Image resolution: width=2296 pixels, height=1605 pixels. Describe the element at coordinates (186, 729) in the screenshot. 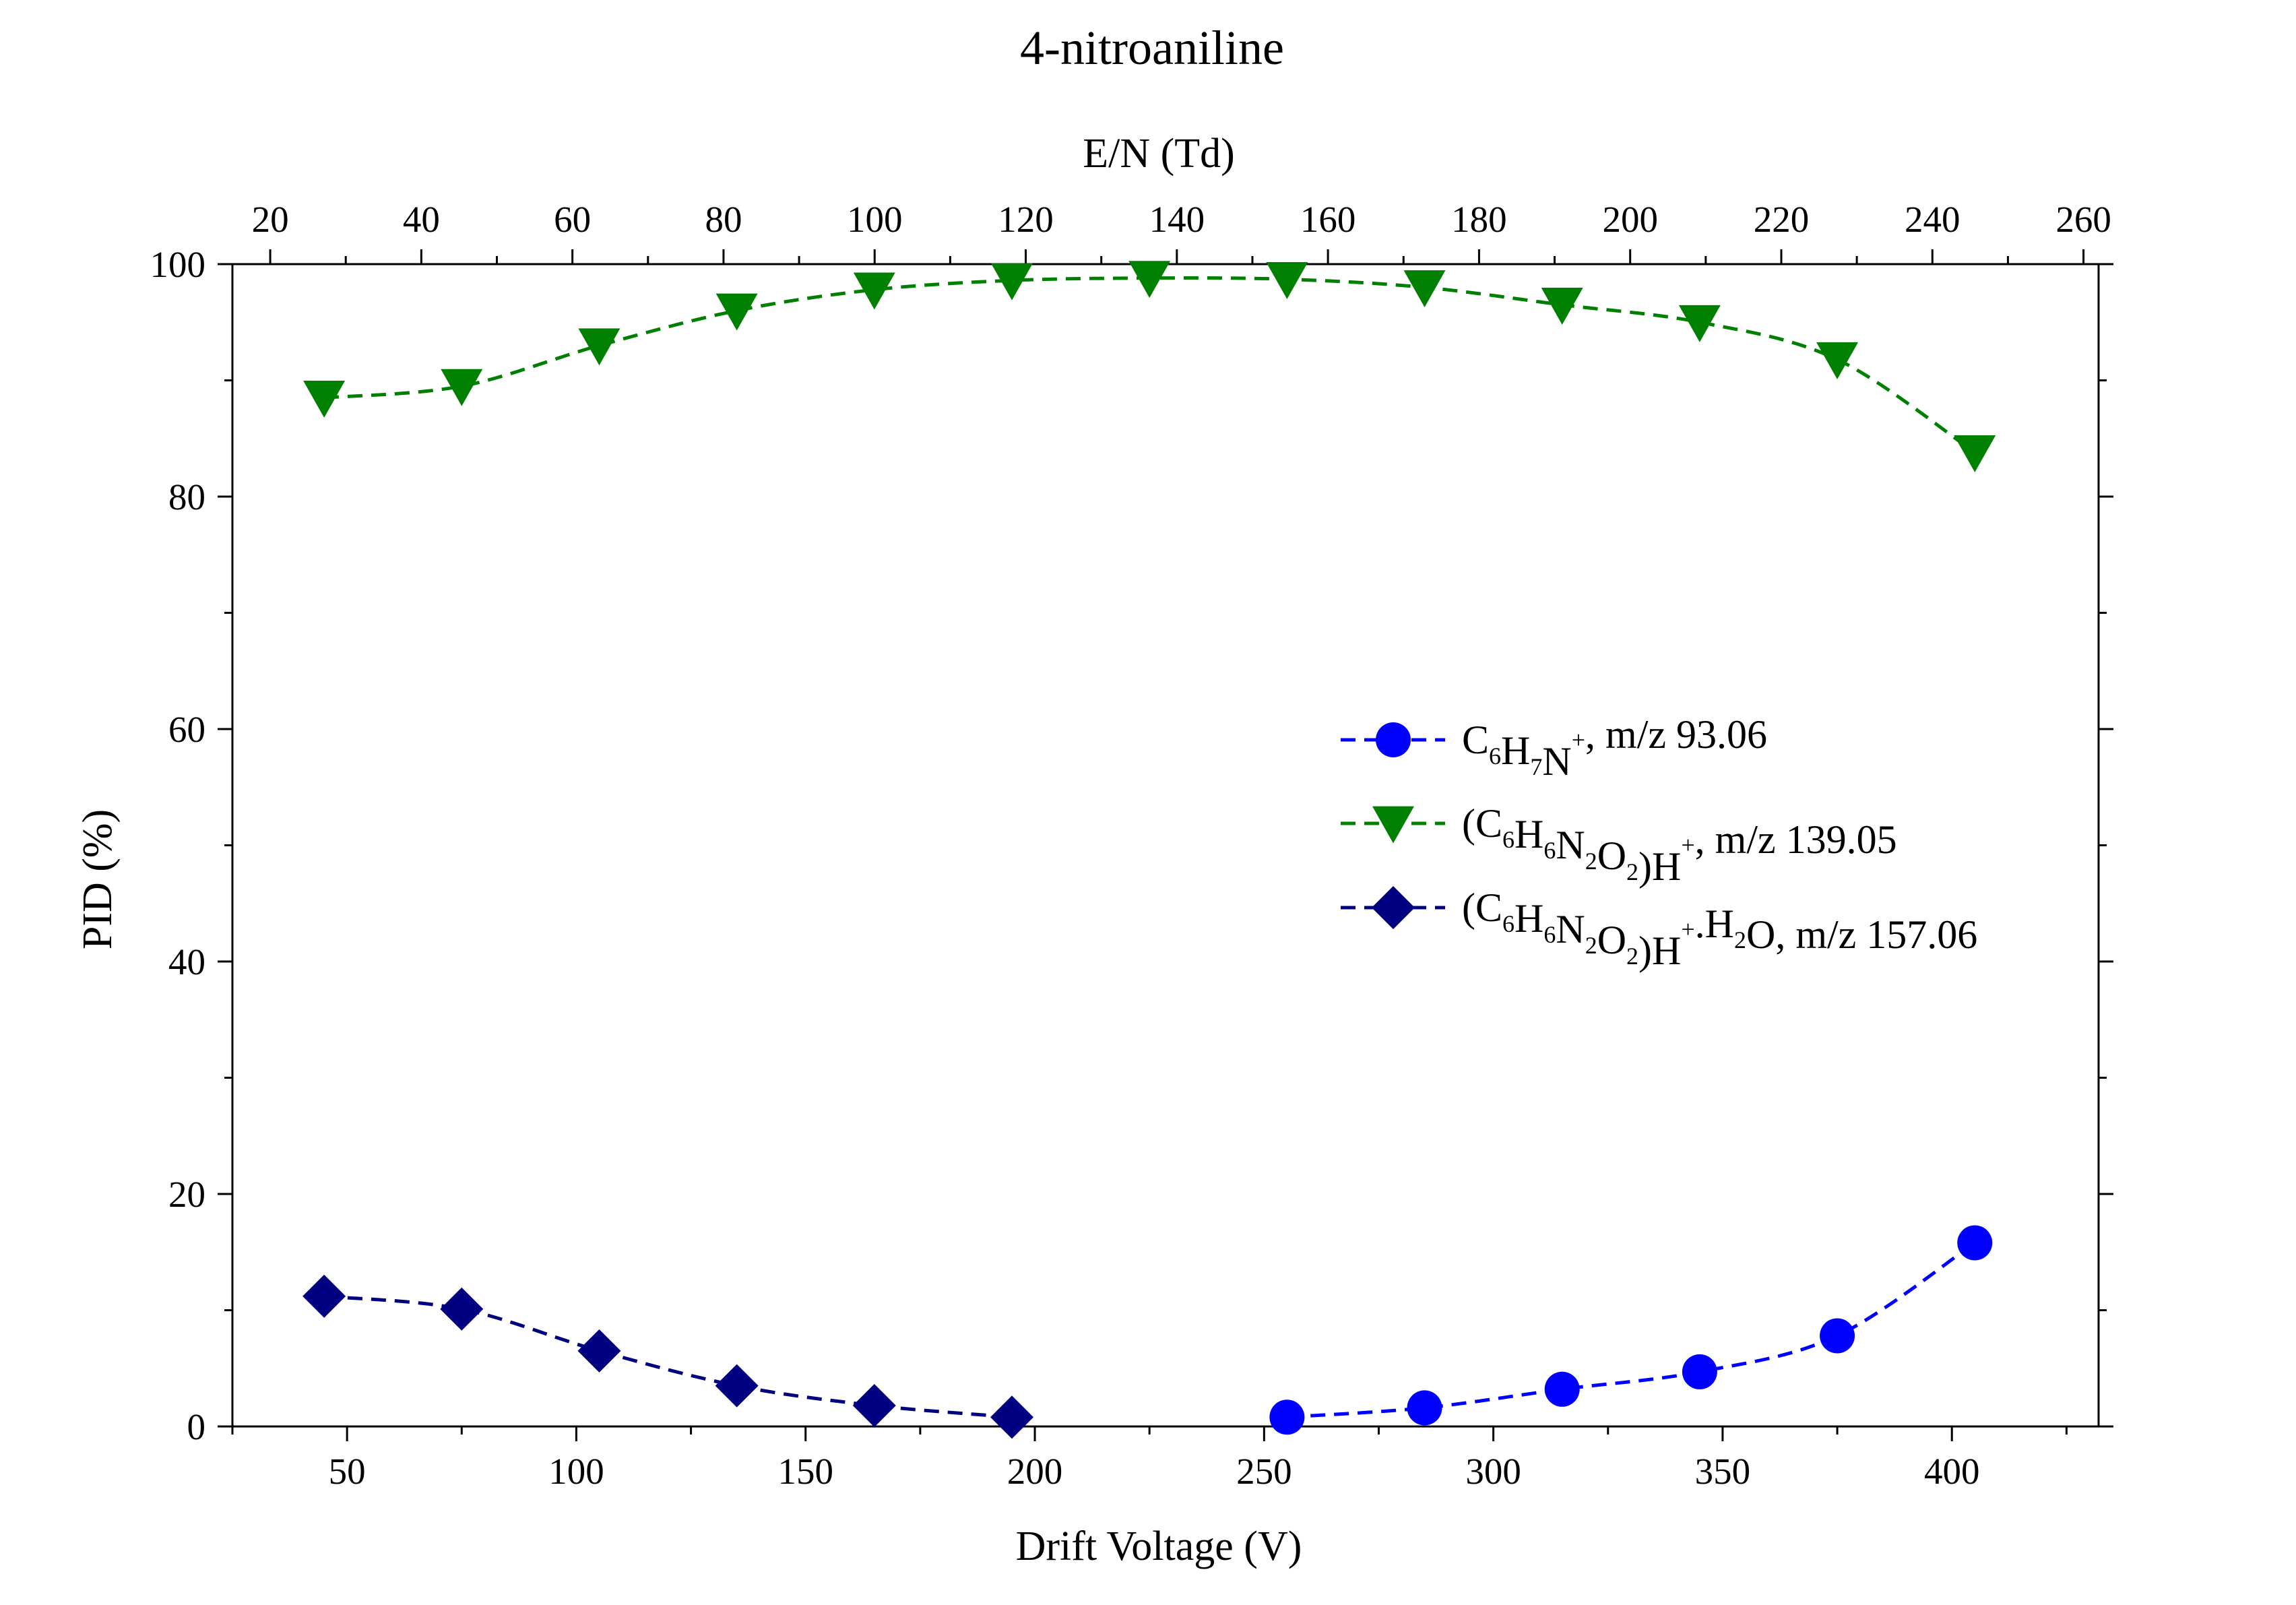

I see `y-tick-label: 60` at that location.